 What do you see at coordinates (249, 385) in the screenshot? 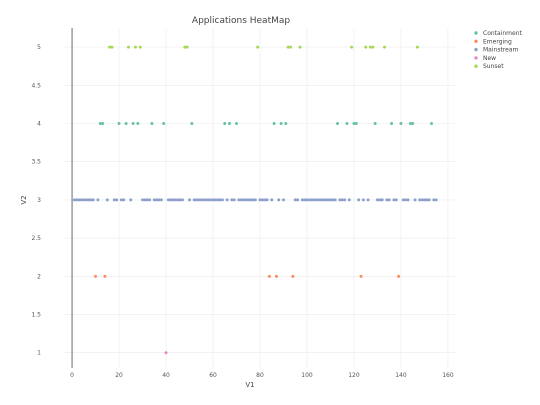
I see `x-axis-title: V1` at bounding box center [249, 385].